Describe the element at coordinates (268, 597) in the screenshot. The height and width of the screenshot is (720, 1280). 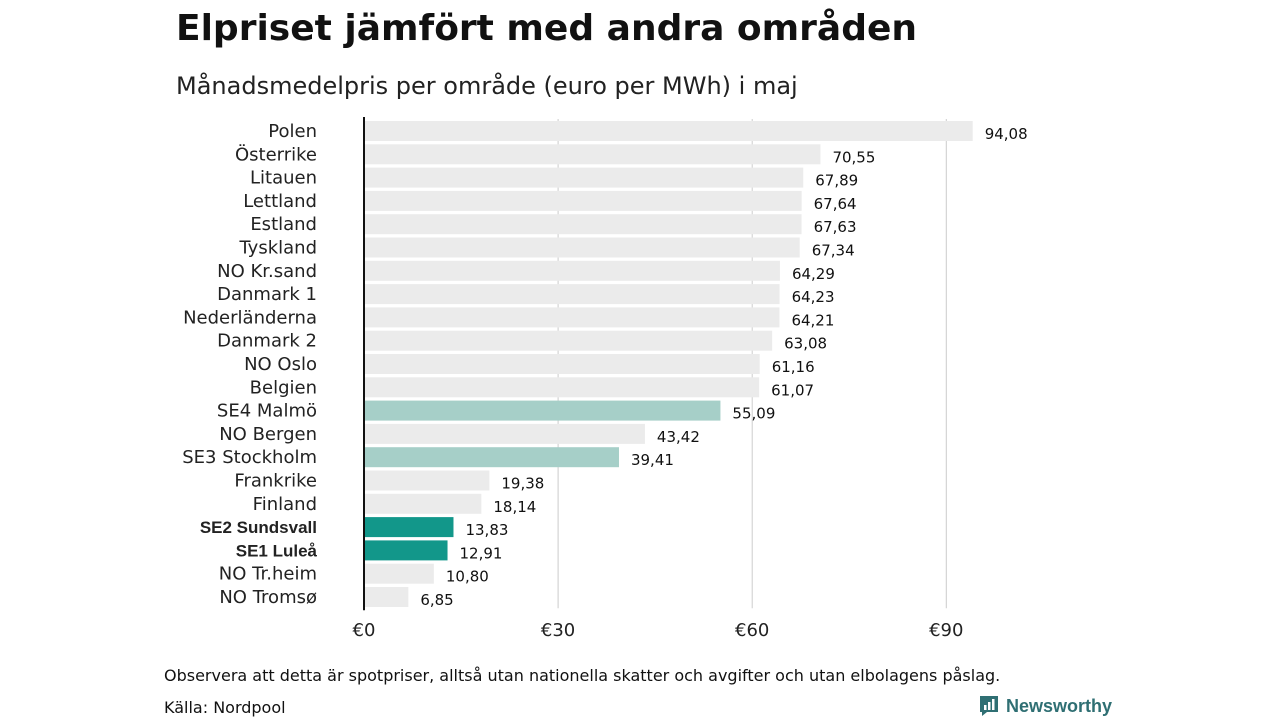
I see `category-label: NO Tromsø` at that location.